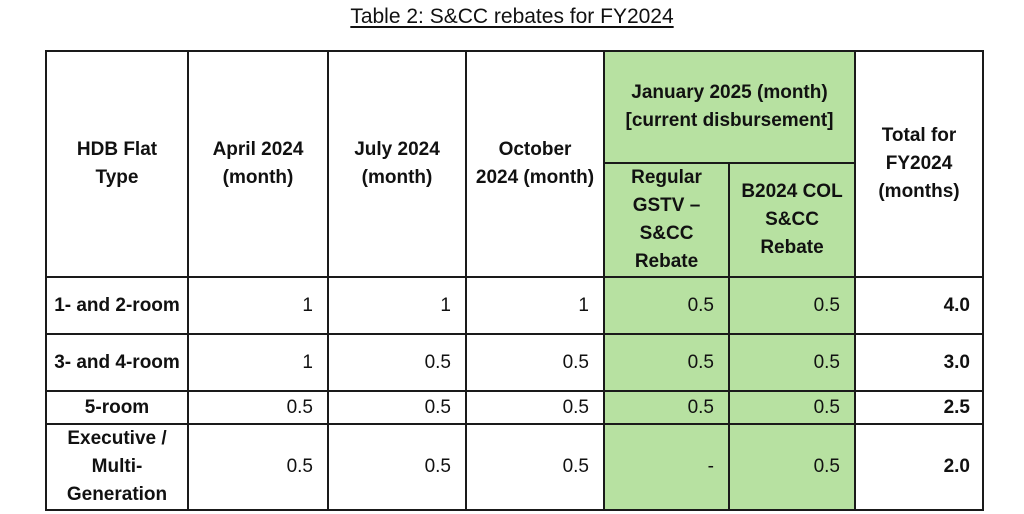 The width and height of the screenshot is (1024, 514). I want to click on table-row: 5-room 0.5 0.5 0.5 0.5 0.5 2.5, so click(514, 407).